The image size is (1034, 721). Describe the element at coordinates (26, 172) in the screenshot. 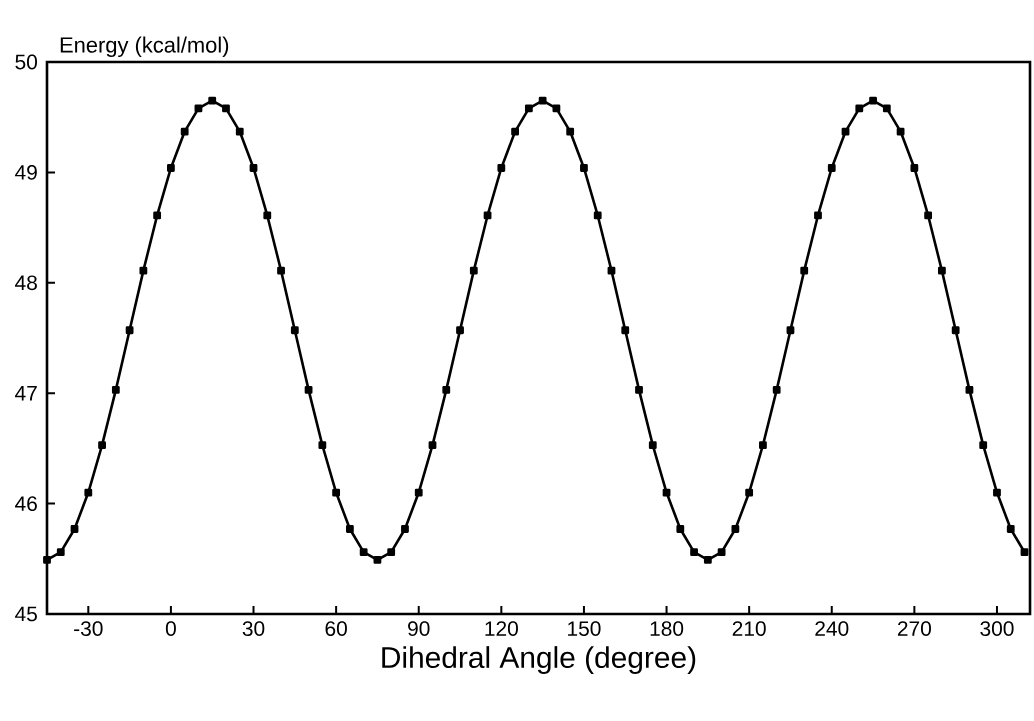

I see `y-tick-label: 49` at that location.